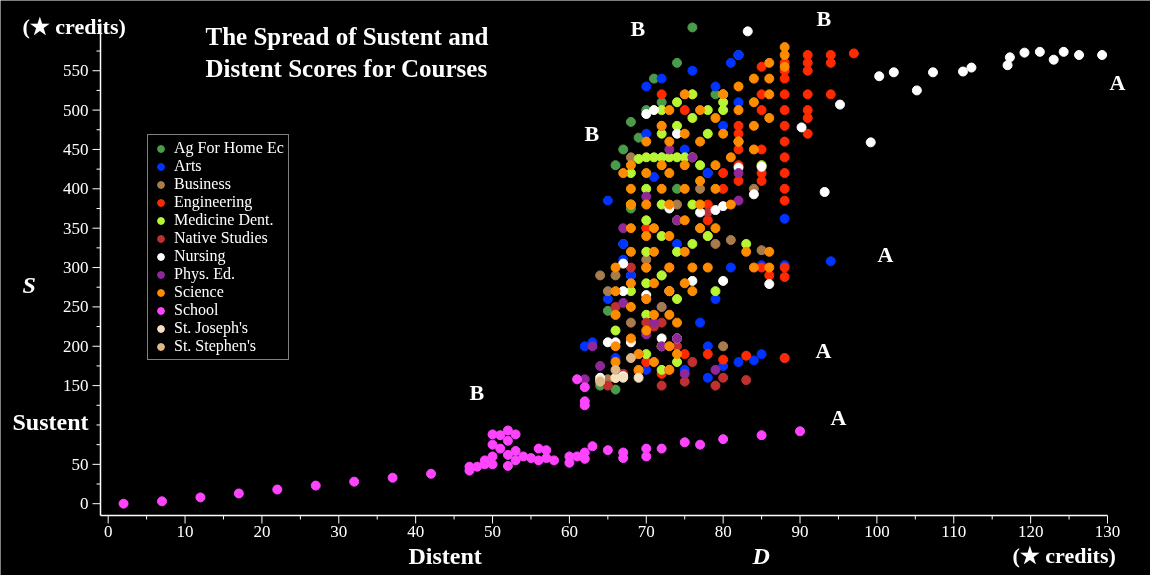  What do you see at coordinates (646, 531) in the screenshot?
I see `x-tick-label: 70` at bounding box center [646, 531].